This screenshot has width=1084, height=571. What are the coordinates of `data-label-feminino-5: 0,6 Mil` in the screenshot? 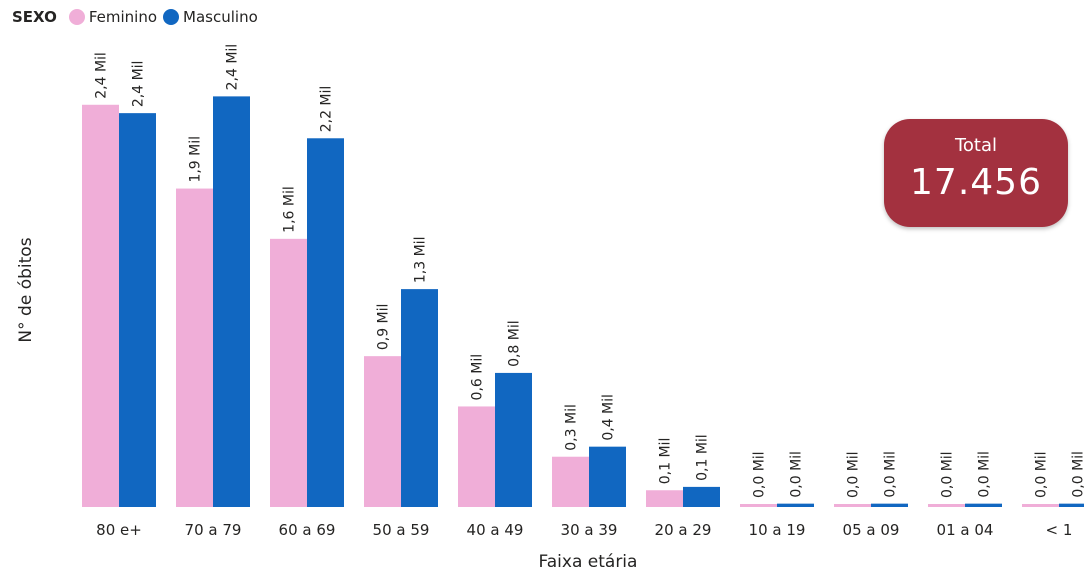 It's located at (478, 377).